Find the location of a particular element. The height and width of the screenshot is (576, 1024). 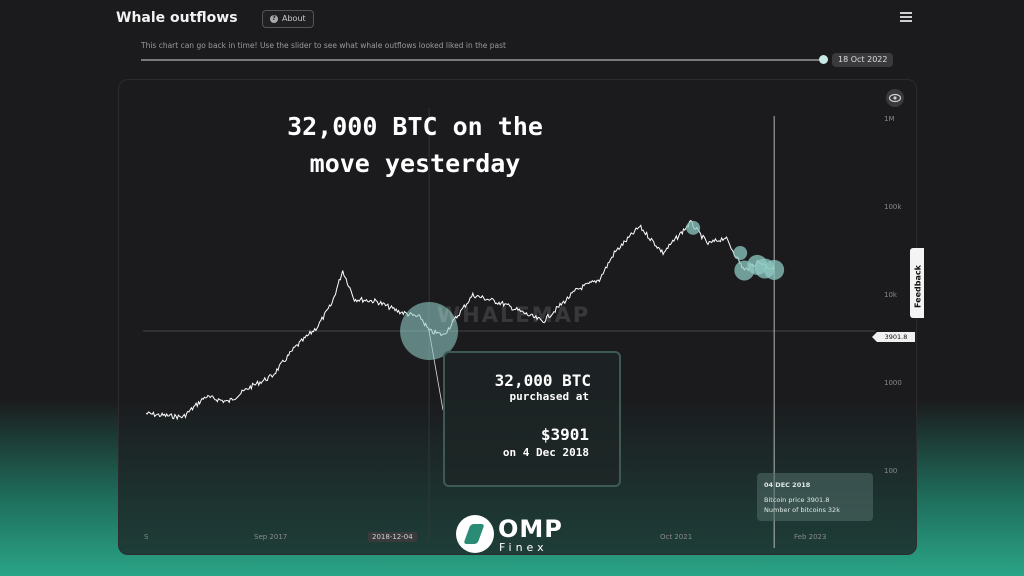

tooltip-date: 04 DEC 2018 is located at coordinates (787, 485).